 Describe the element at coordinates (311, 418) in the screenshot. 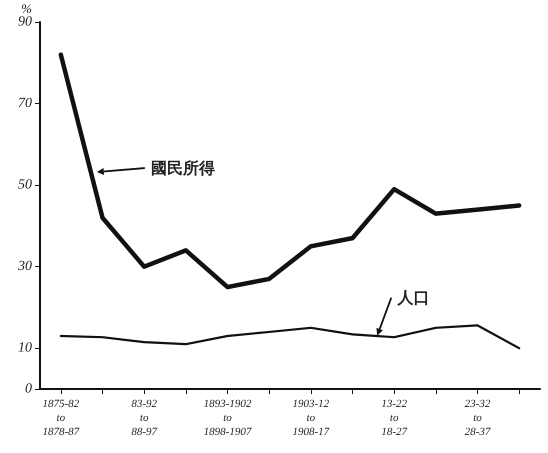

I see `x-tick-label: 1903-12 to 1908-17` at that location.